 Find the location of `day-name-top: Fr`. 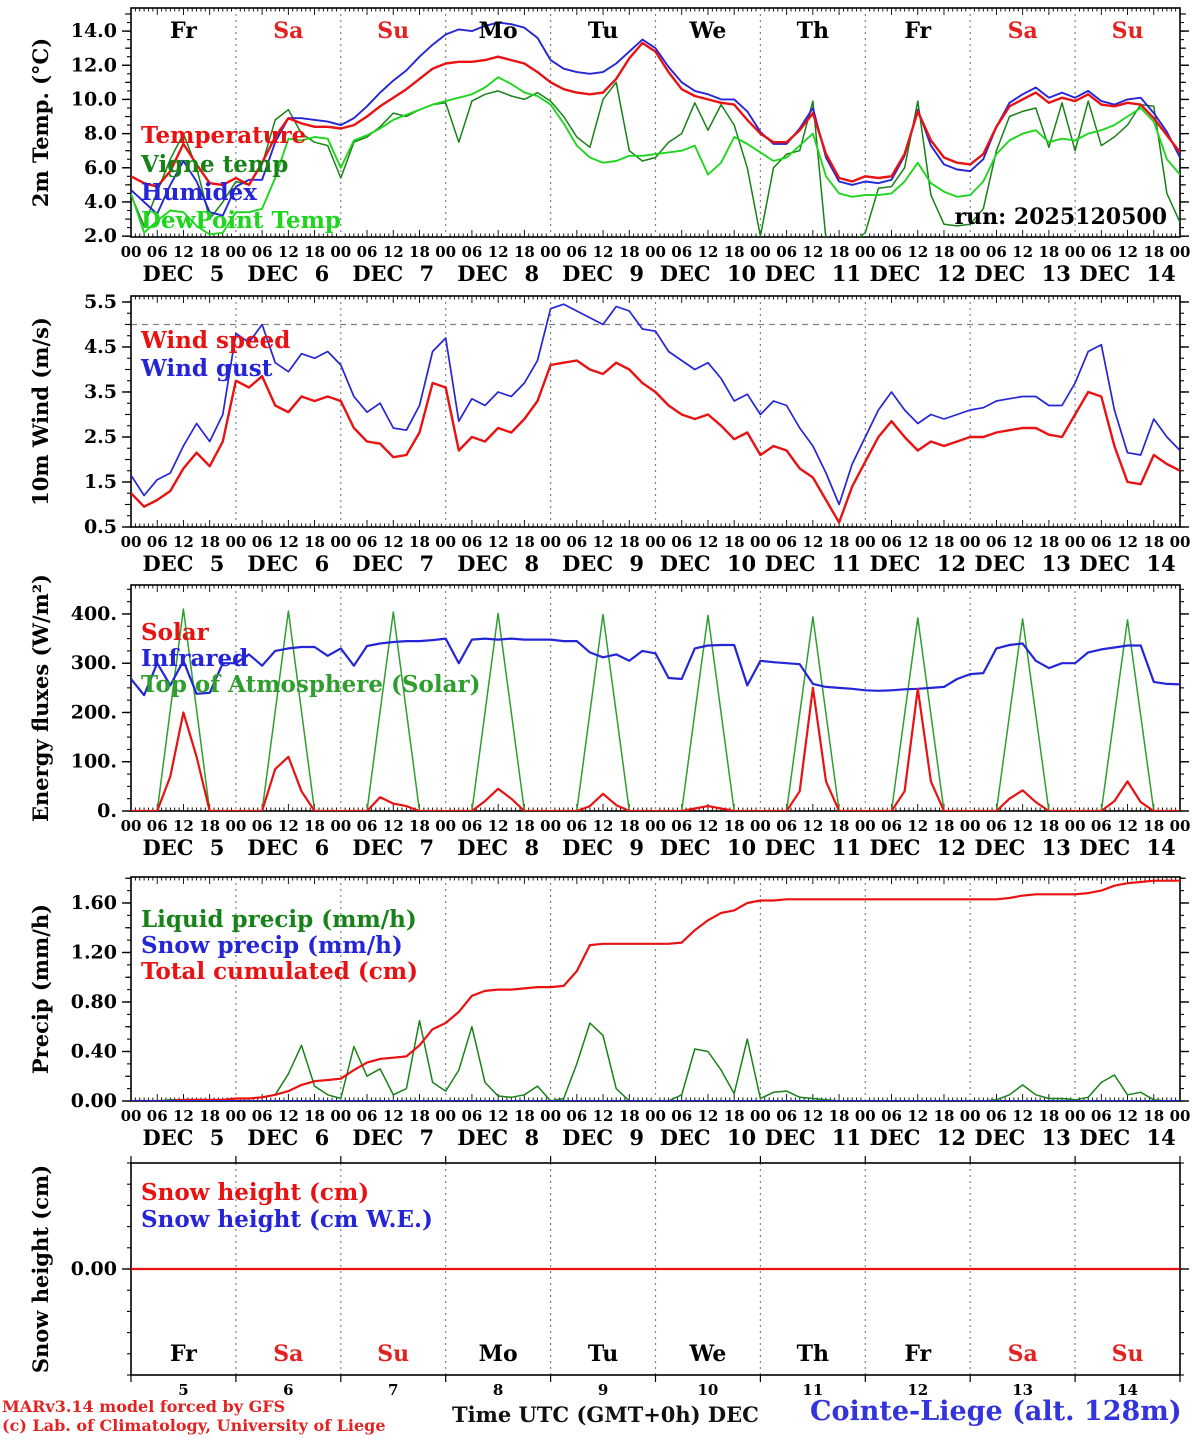

day-name-top: Fr is located at coordinates (917, 31).